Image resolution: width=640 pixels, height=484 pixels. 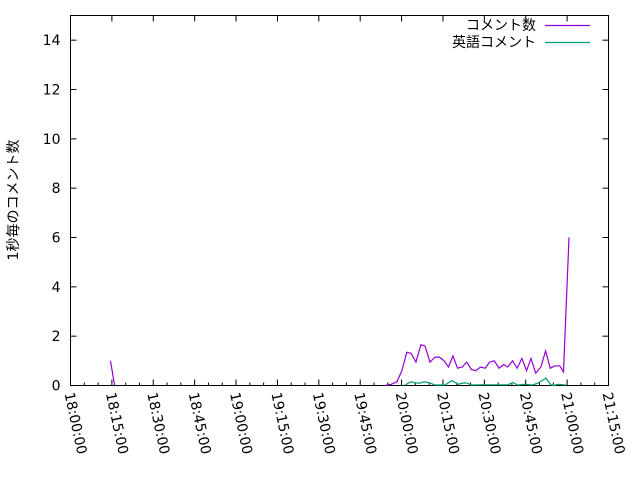 What do you see at coordinates (75, 423) in the screenshot?
I see `x-tick-label: 18:00:00` at bounding box center [75, 423].